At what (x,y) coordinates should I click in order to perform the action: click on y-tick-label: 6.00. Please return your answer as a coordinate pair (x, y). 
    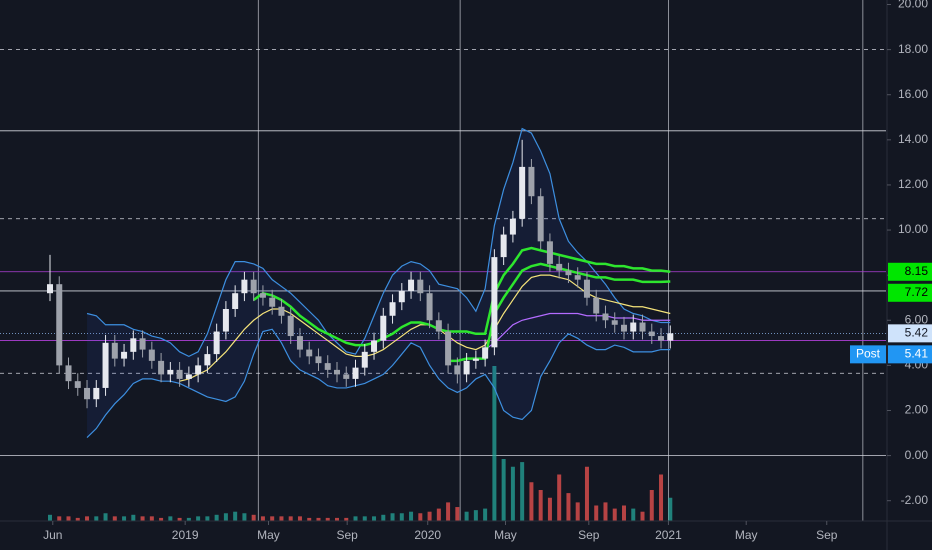
    Looking at the image, I should click on (917, 319).